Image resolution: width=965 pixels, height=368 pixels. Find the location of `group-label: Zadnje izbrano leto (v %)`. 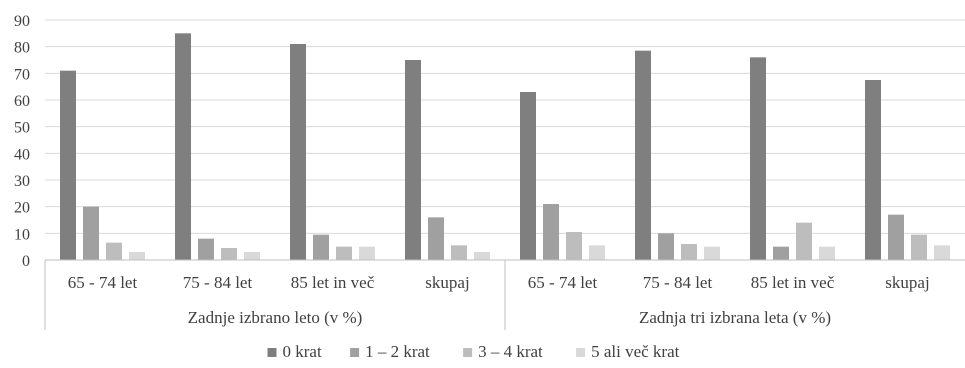

group-label: Zadnje izbrano leto (v %) is located at coordinates (275, 317).